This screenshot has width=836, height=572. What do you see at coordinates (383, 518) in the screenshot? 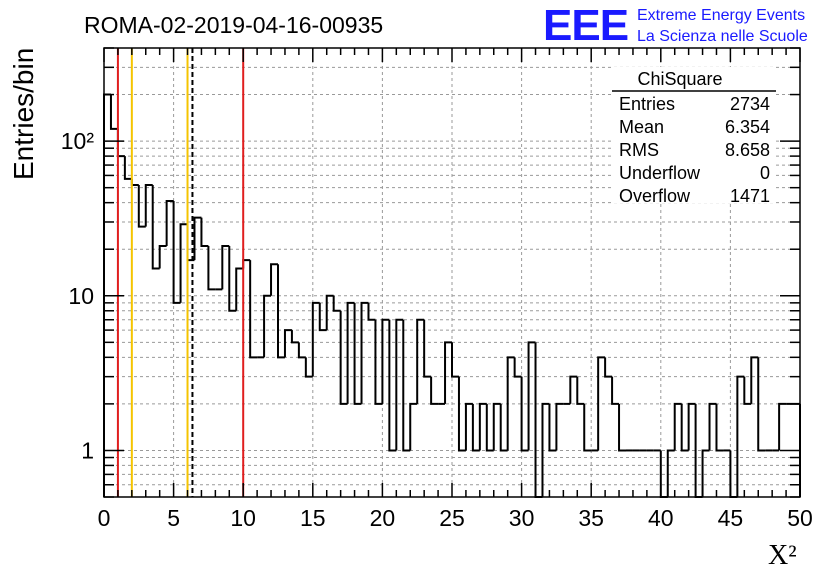
I see `x-tick-label: 20` at bounding box center [383, 518].